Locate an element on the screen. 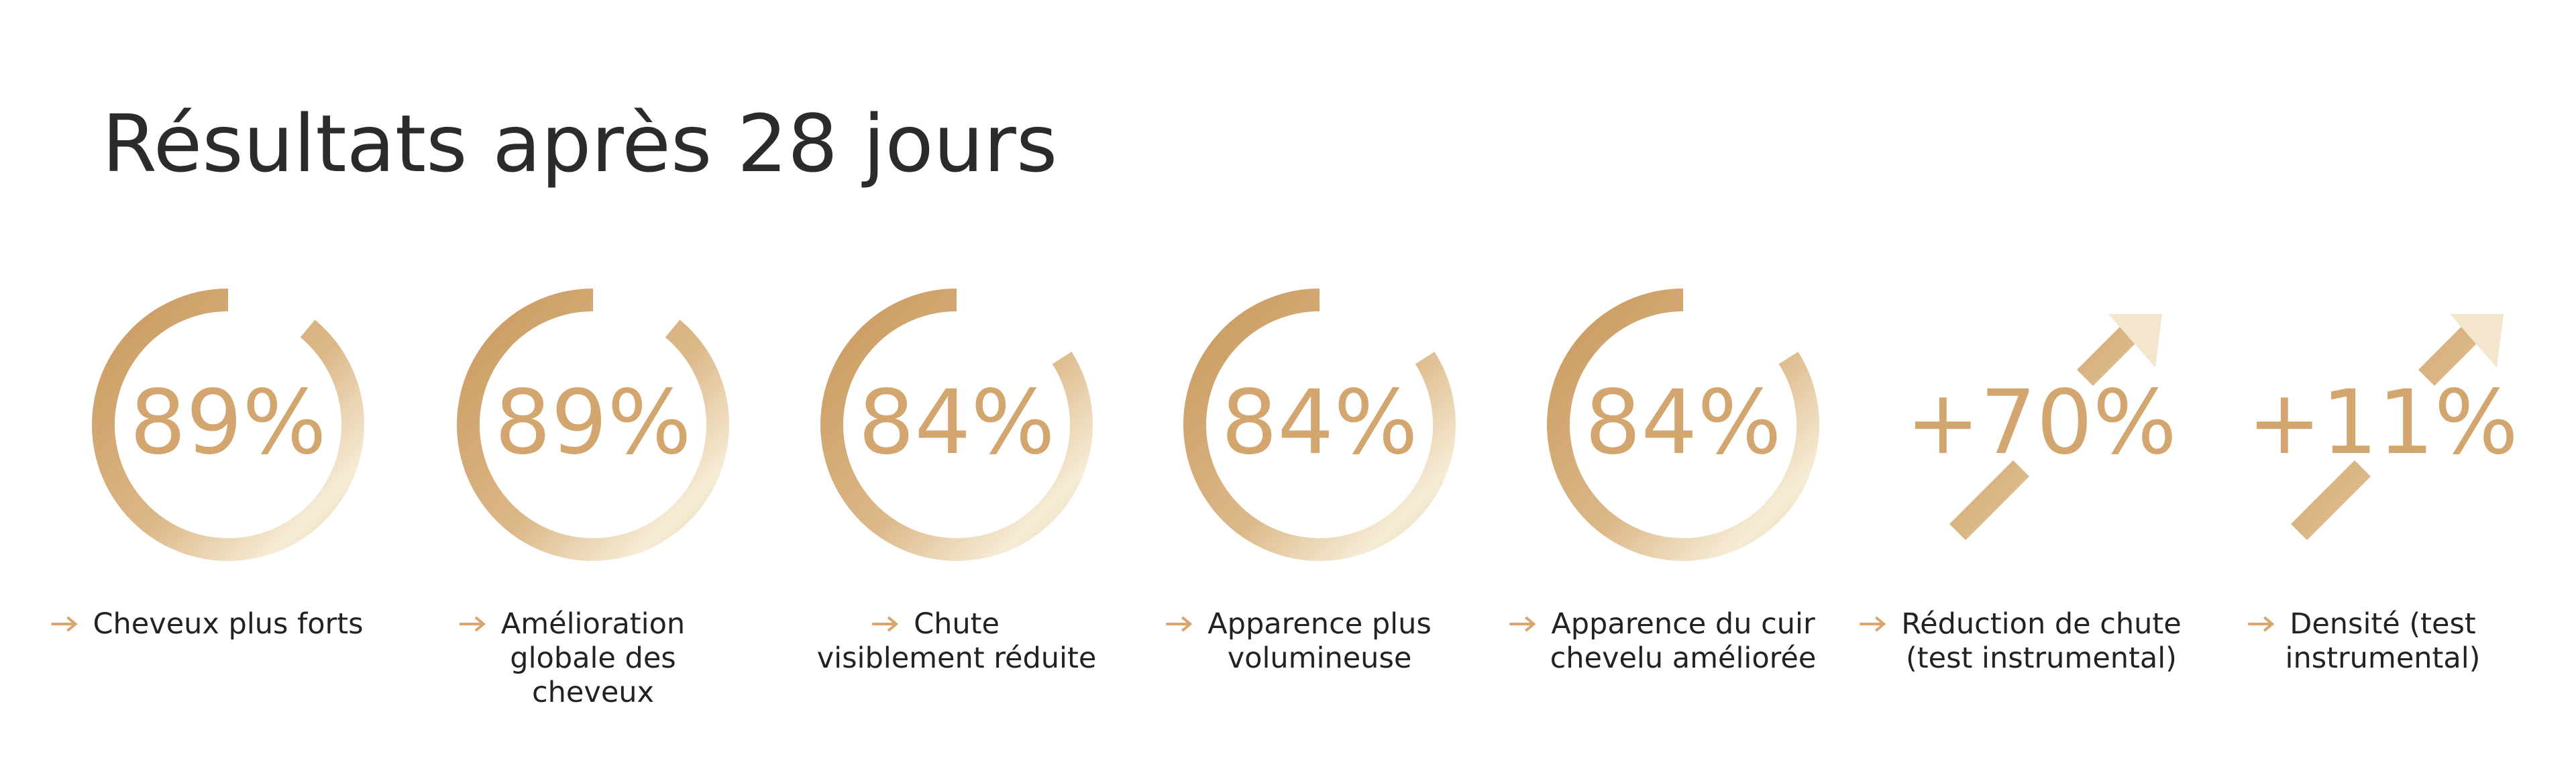 This screenshot has width=2576, height=777. caption: Cheveux plus forts is located at coordinates (228, 624).